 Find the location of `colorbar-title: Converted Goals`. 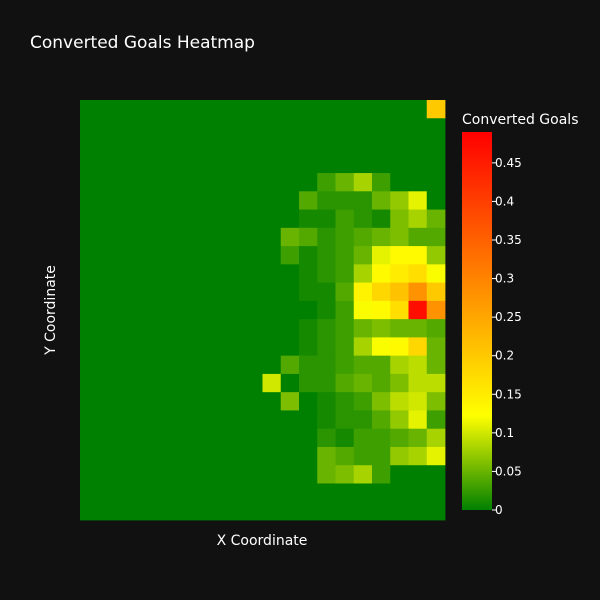

colorbar-title: Converted Goals is located at coordinates (520, 120).